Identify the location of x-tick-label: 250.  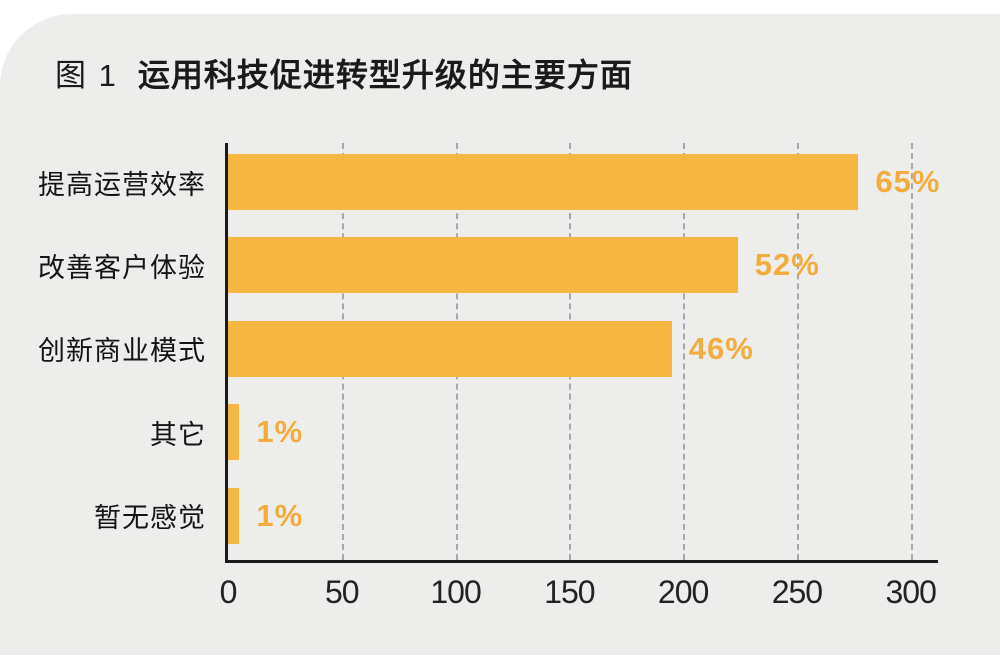
(797, 592).